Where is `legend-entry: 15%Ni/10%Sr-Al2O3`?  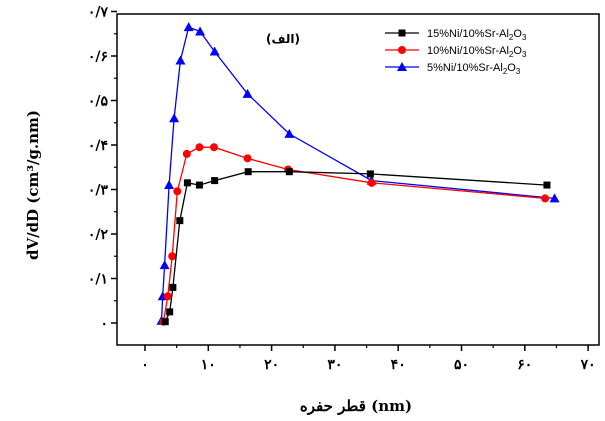
legend-entry: 15%Ni/10%Sr-Al2O3 is located at coordinates (456, 35).